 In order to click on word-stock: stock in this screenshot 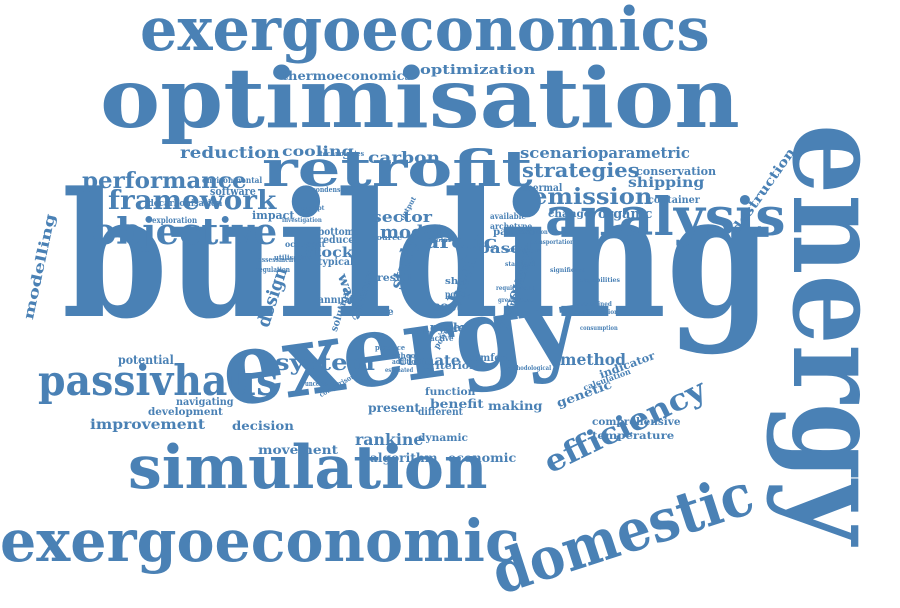, I will do `click(329, 253)`.